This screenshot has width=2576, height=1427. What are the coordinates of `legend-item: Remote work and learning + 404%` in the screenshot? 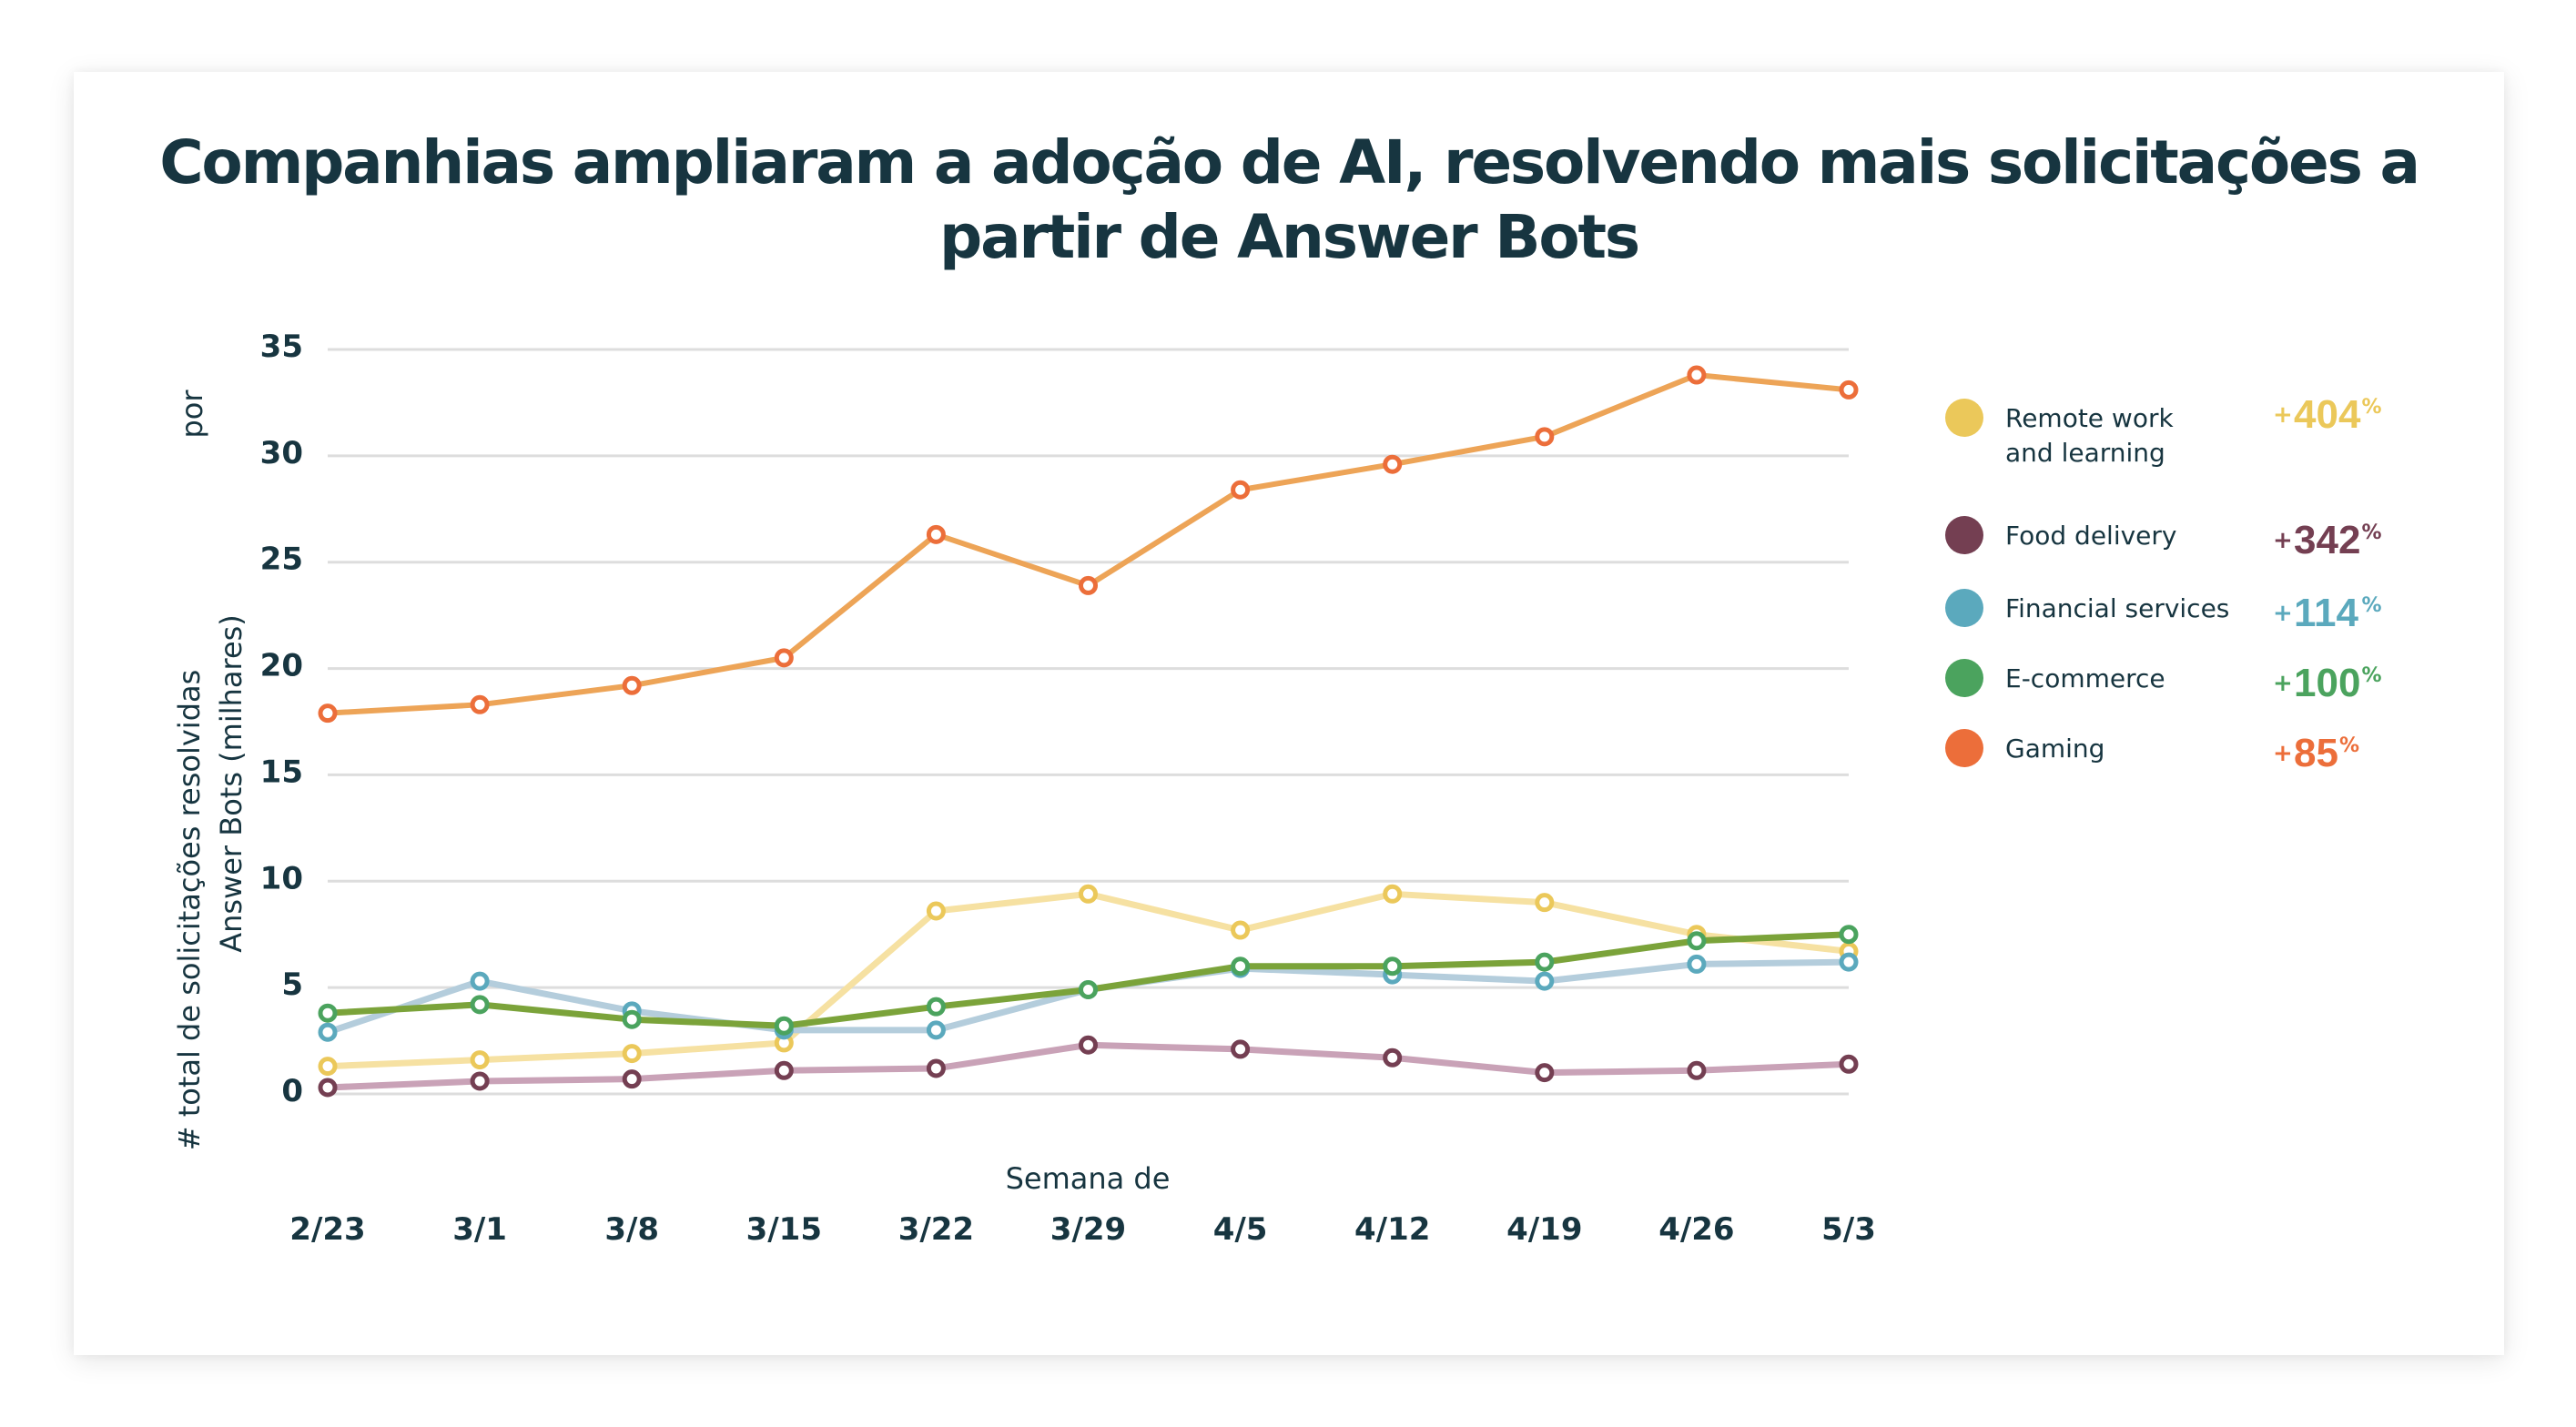 It's located at (2163, 430).